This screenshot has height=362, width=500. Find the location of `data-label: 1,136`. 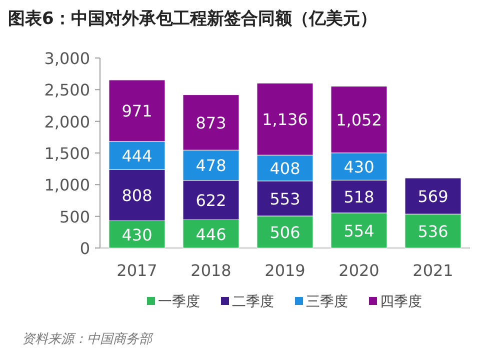

data-label: 1,136 is located at coordinates (285, 120).